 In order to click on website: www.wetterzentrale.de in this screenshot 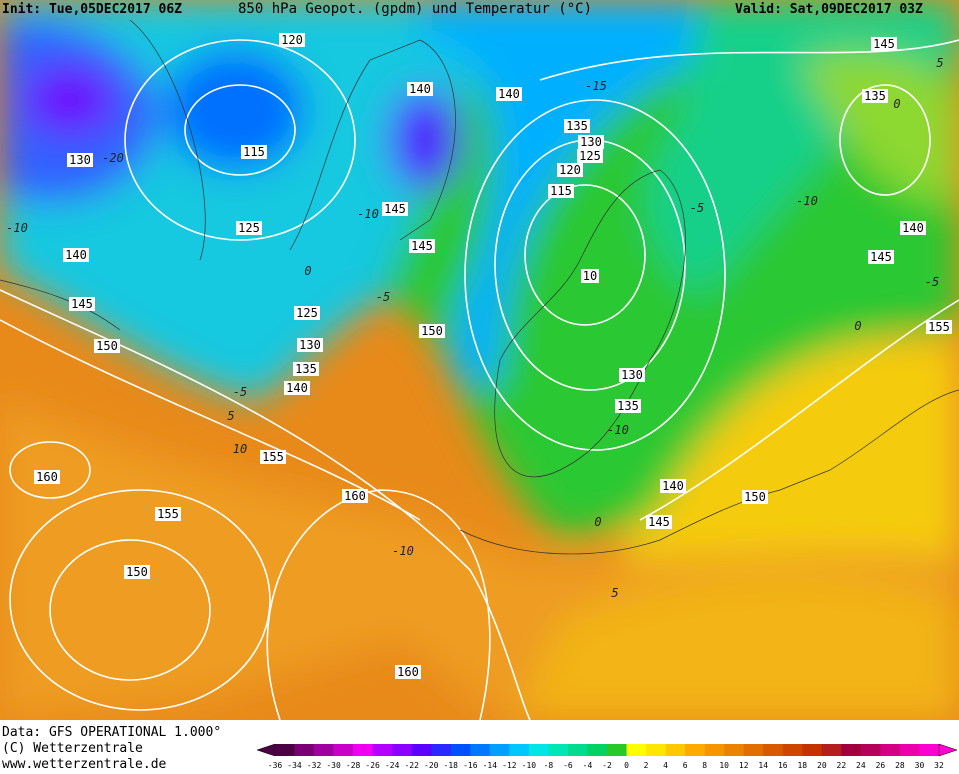, I will do `click(84, 763)`.